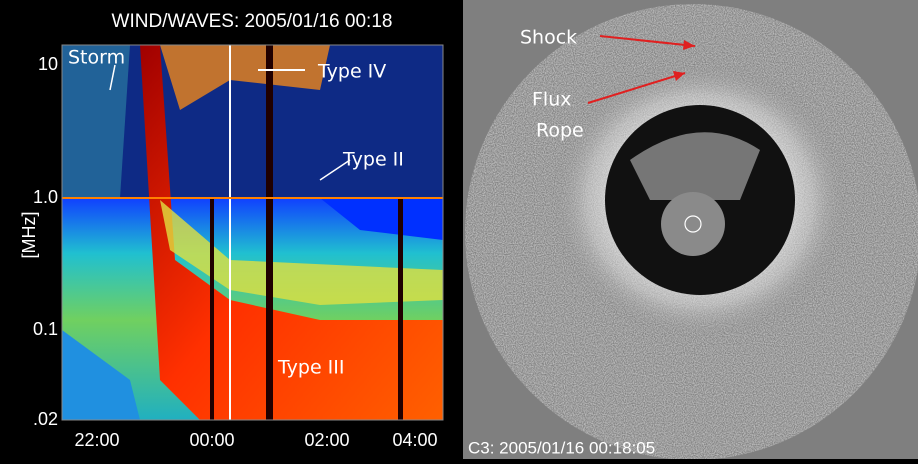  I want to click on annotation: Type IV, so click(351, 72).